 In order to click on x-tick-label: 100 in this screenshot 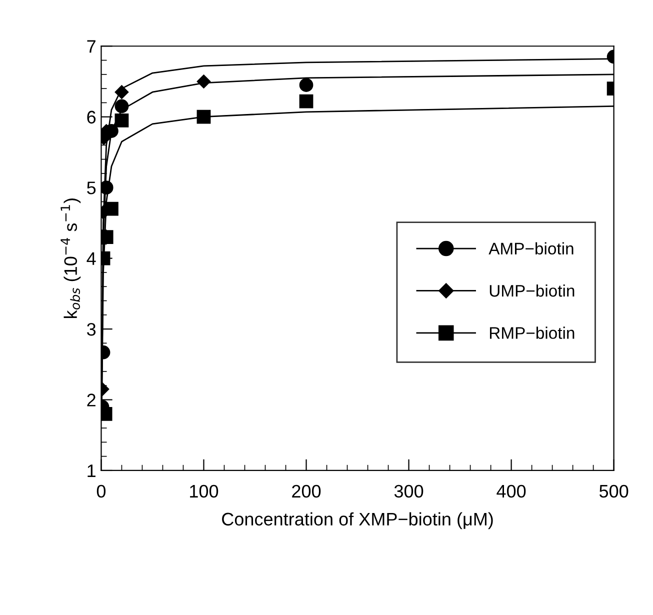, I will do `click(204, 491)`.